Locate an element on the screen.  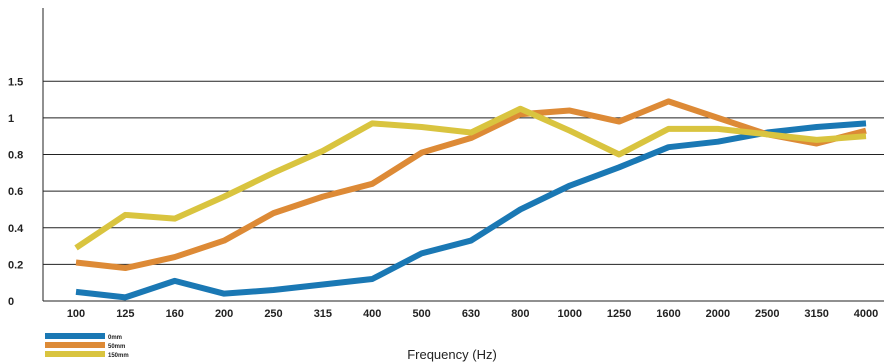
x-tick-label: 250 is located at coordinates (273, 314).